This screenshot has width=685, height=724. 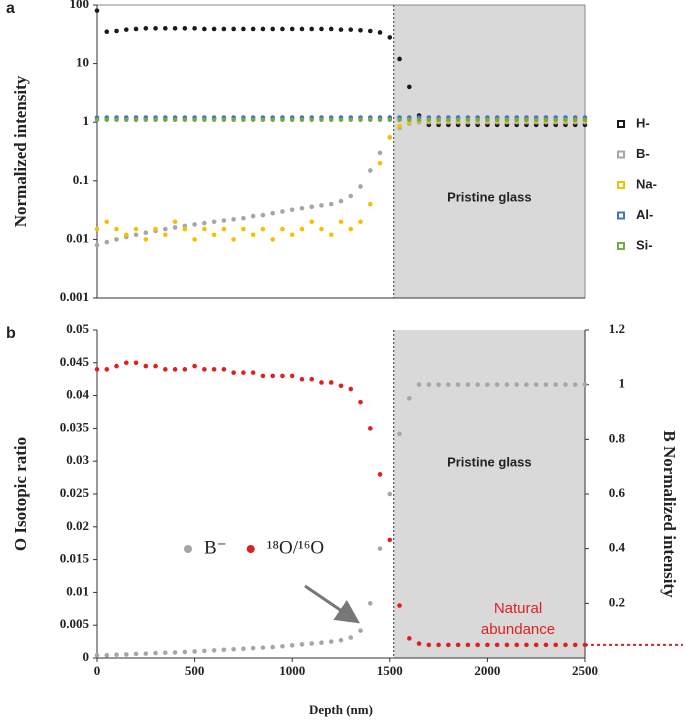 What do you see at coordinates (617, 328) in the screenshot?
I see `y2-tick-label: 1.2` at bounding box center [617, 328].